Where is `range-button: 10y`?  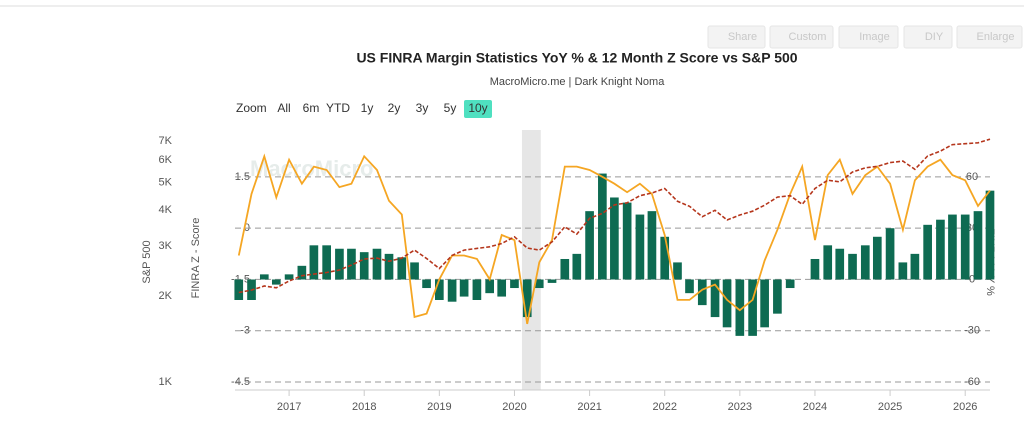
range-button: 10y is located at coordinates (477, 108).